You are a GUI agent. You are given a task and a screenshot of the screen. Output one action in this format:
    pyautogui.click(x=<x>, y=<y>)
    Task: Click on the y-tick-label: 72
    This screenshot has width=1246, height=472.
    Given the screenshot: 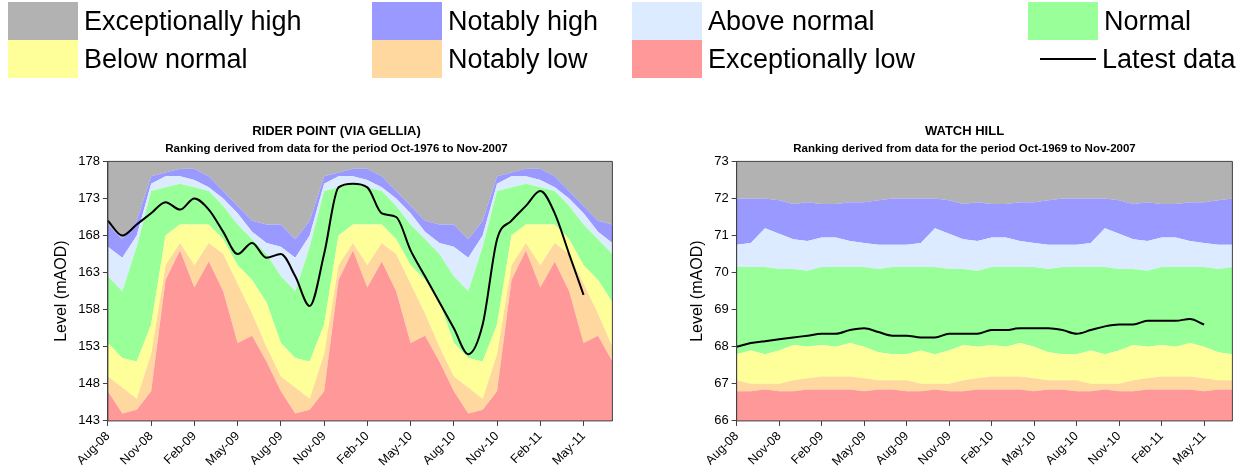 What is the action you would take?
    pyautogui.click(x=721, y=198)
    